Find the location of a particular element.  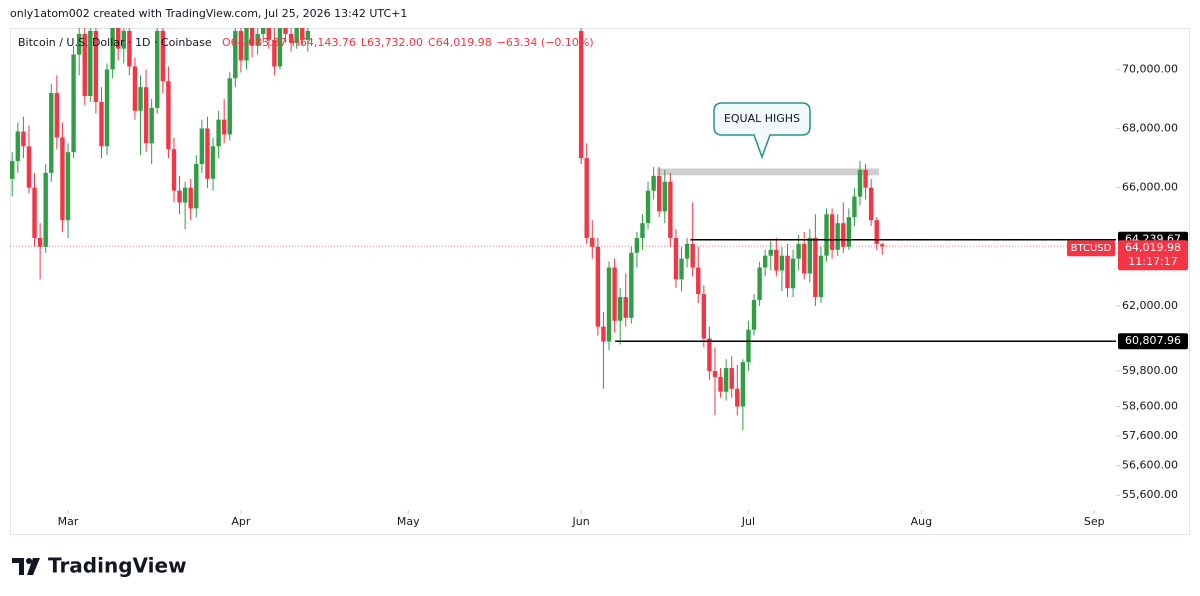

price-line-tag is located at coordinates (1153, 341).